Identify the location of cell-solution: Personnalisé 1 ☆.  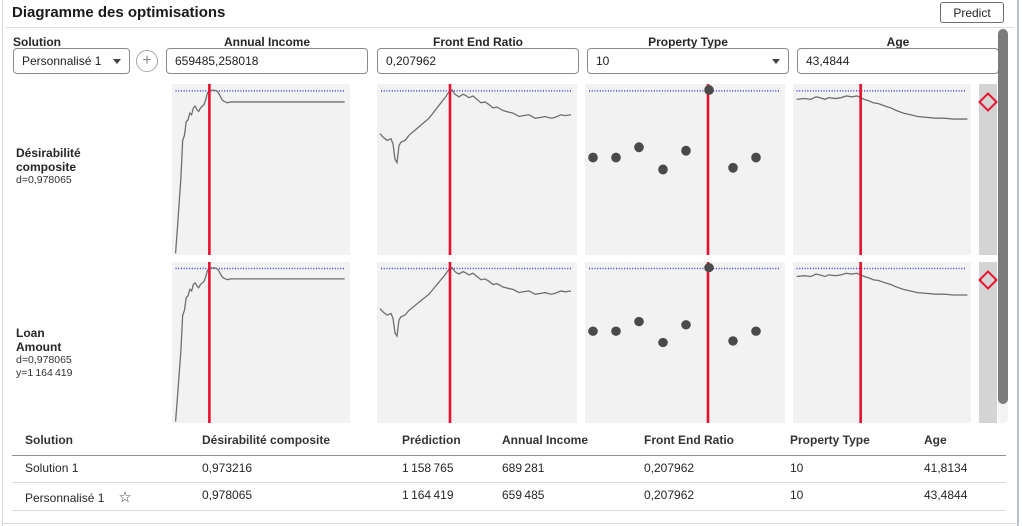
(78, 497).